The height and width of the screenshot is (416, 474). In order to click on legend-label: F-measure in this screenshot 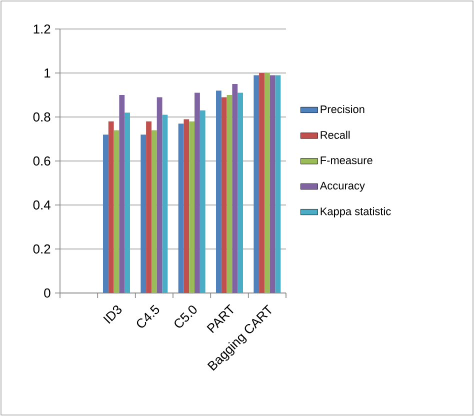, I will do `click(346, 160)`.